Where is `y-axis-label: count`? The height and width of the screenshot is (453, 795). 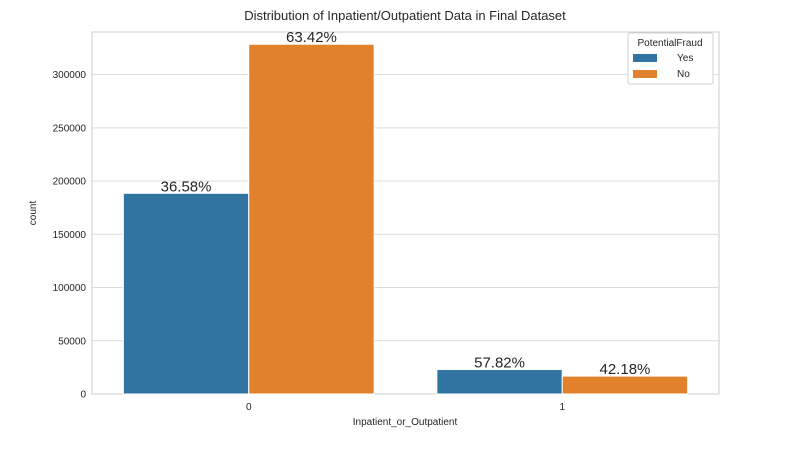
y-axis-label: count is located at coordinates (33, 213).